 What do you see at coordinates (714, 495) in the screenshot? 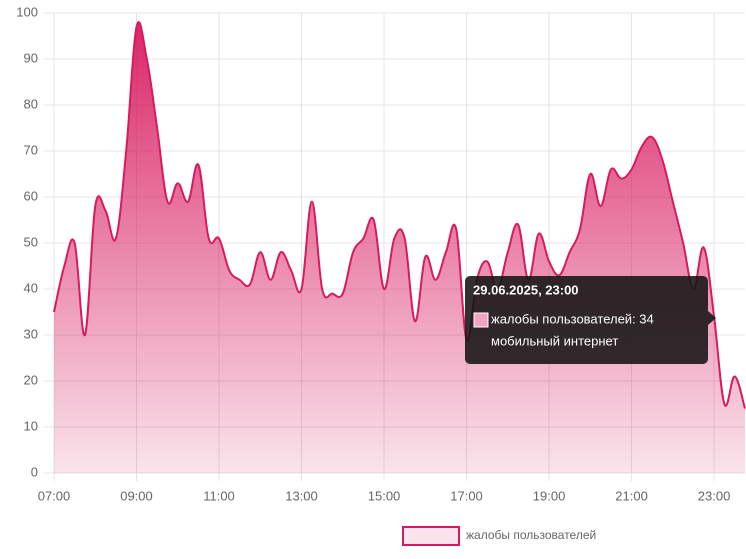
I see `x-tick-label: 23:00` at bounding box center [714, 495].